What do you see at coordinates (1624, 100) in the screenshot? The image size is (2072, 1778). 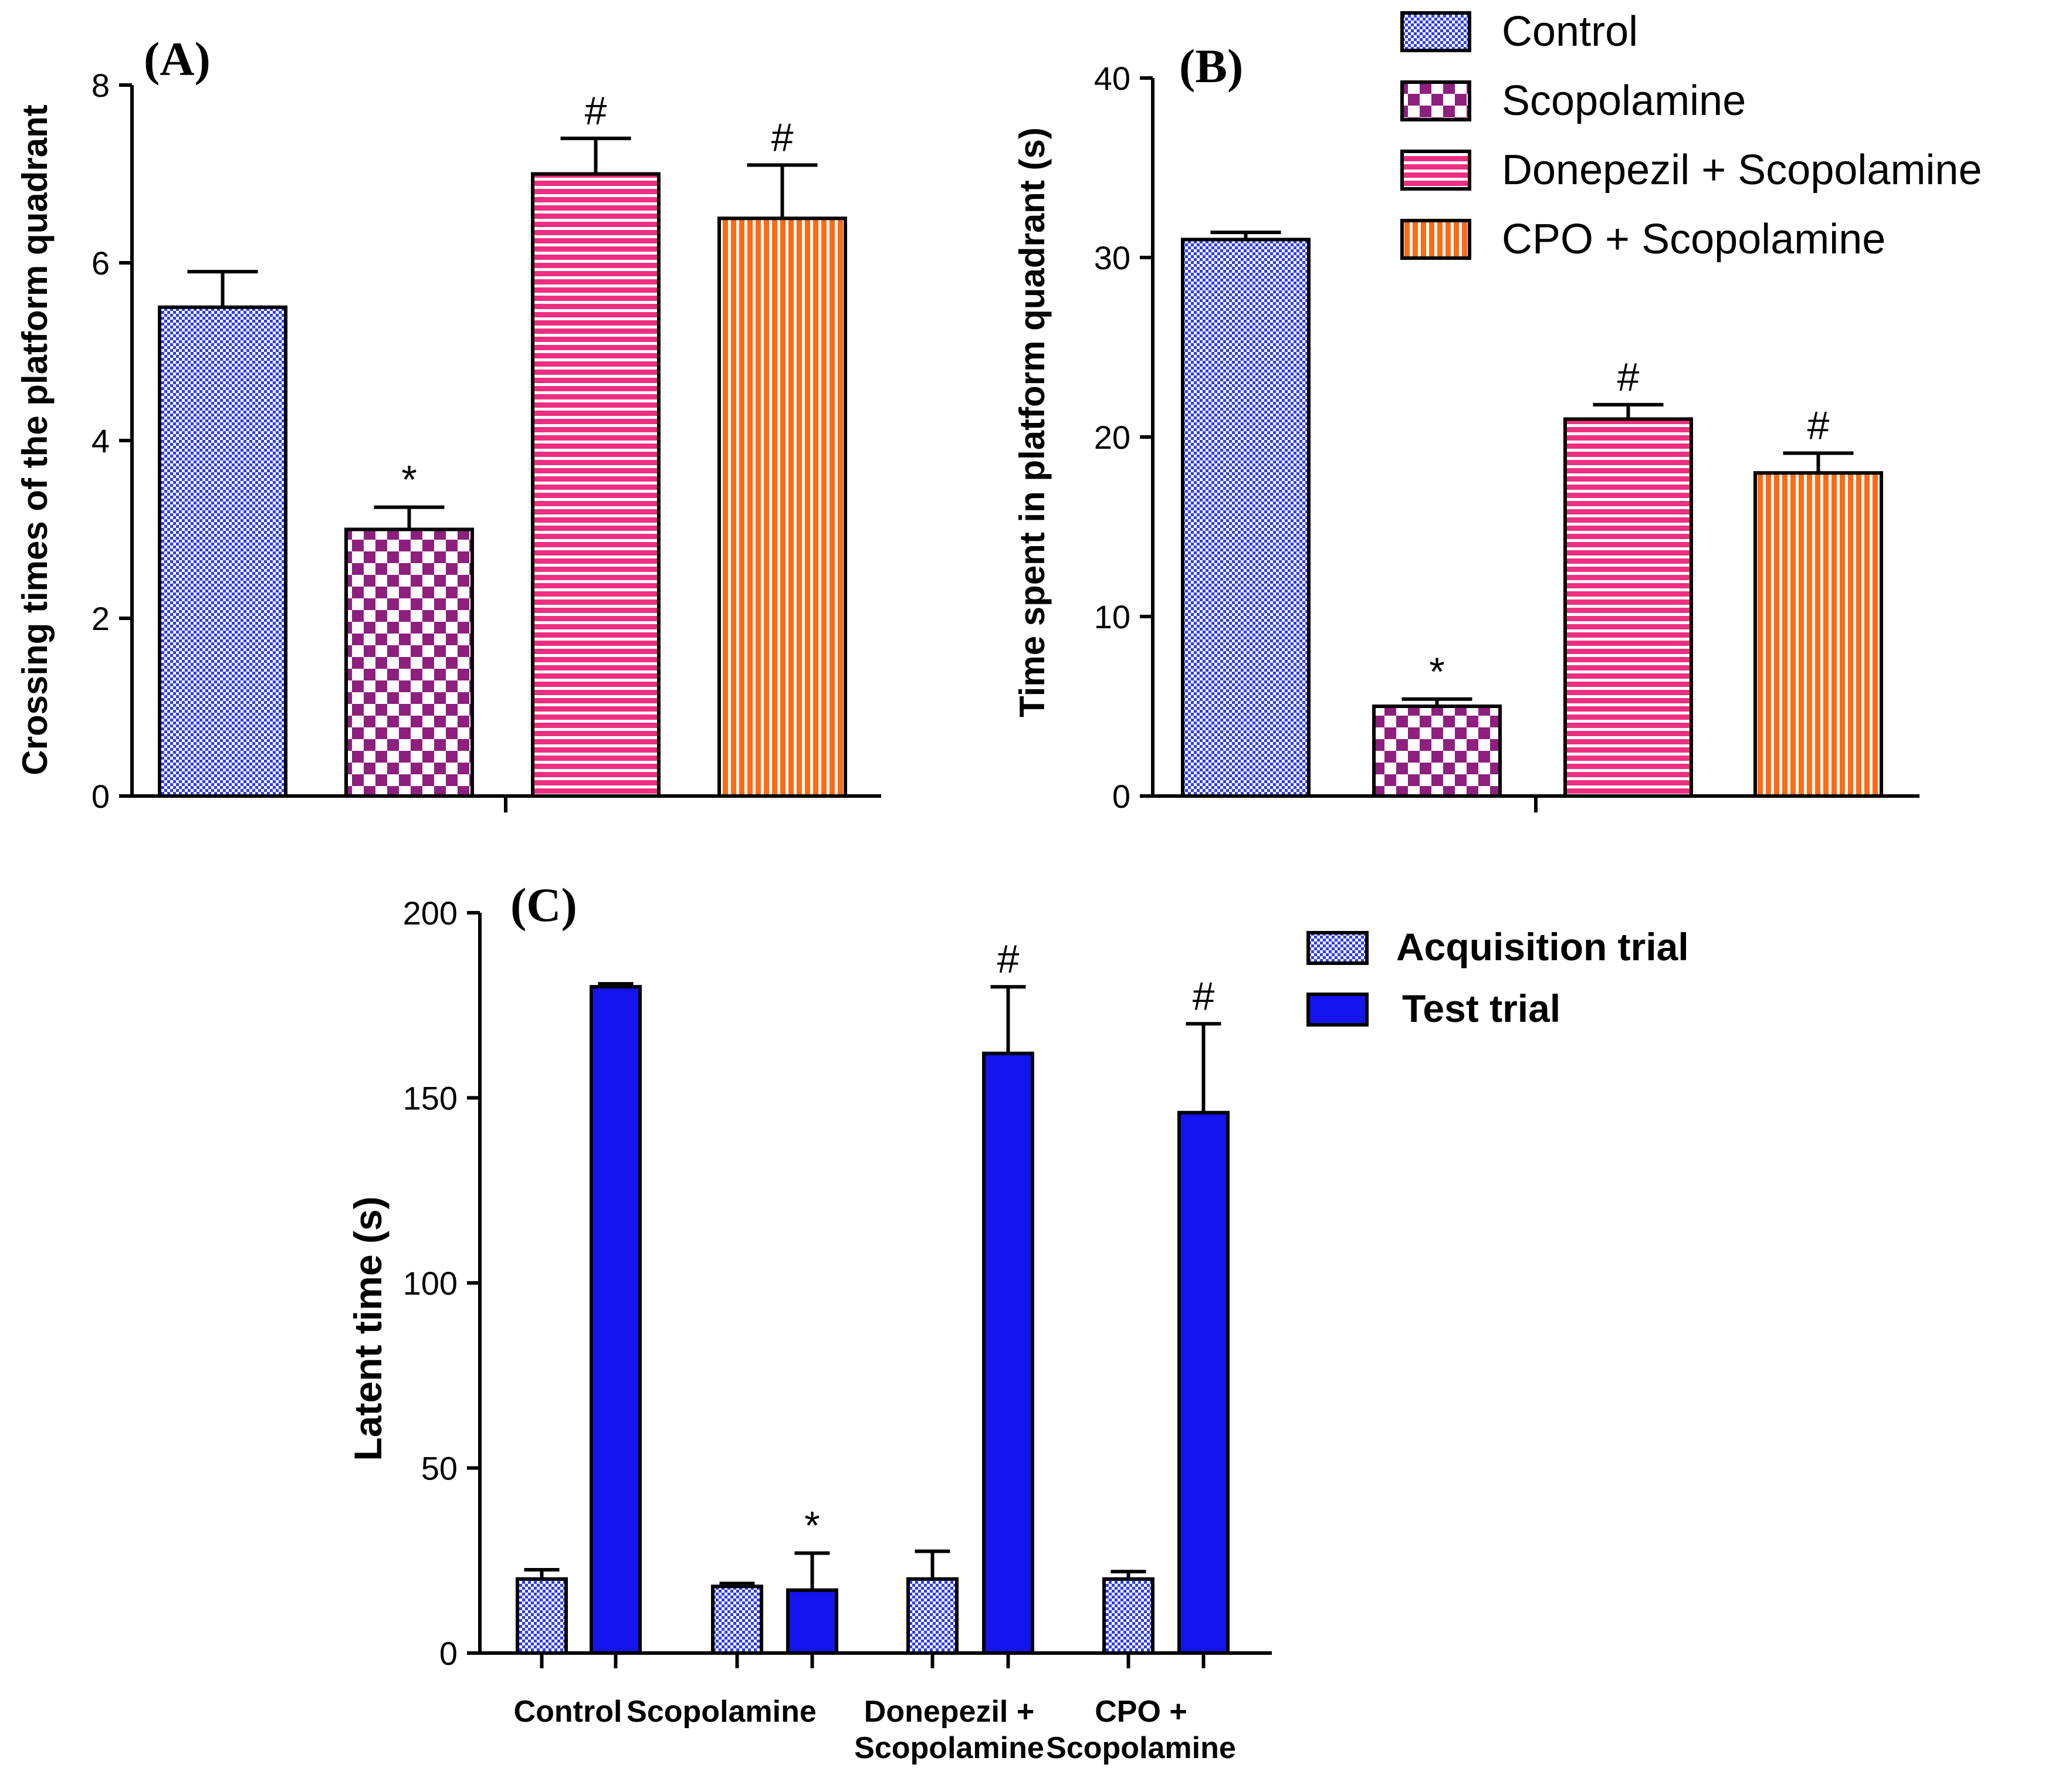 I see `legend-label-scopolamine: Scopolamine` at bounding box center [1624, 100].